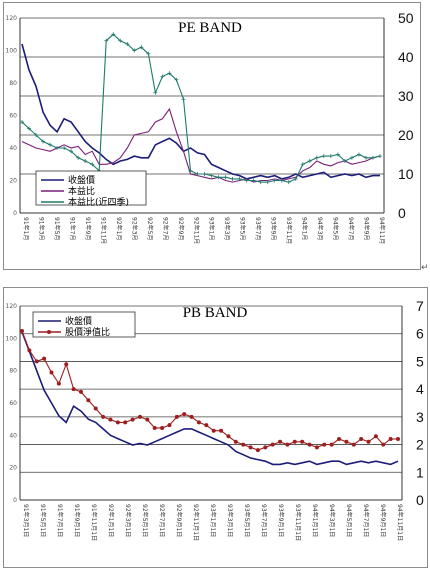 This screenshot has height=569, width=430. I want to click on pe-band-title: PE BAND, so click(210, 28).